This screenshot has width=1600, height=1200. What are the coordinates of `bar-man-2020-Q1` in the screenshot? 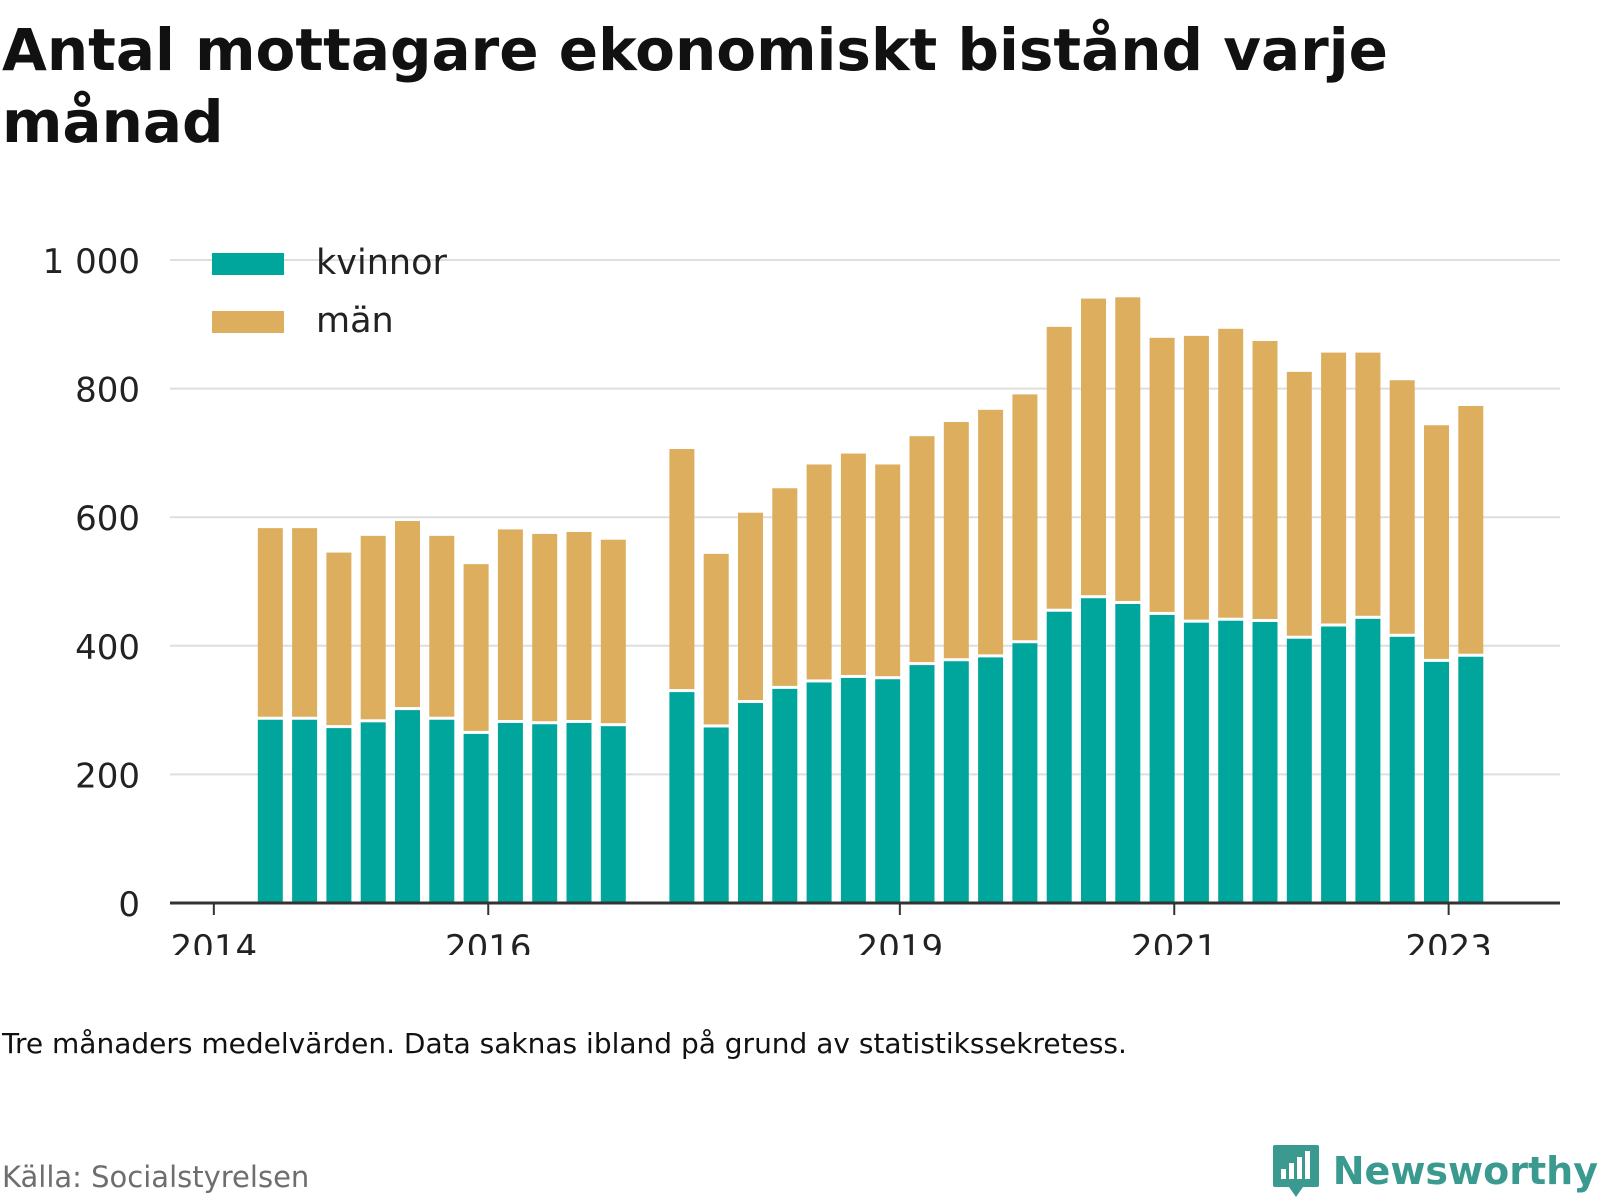 It's located at (1059, 467).